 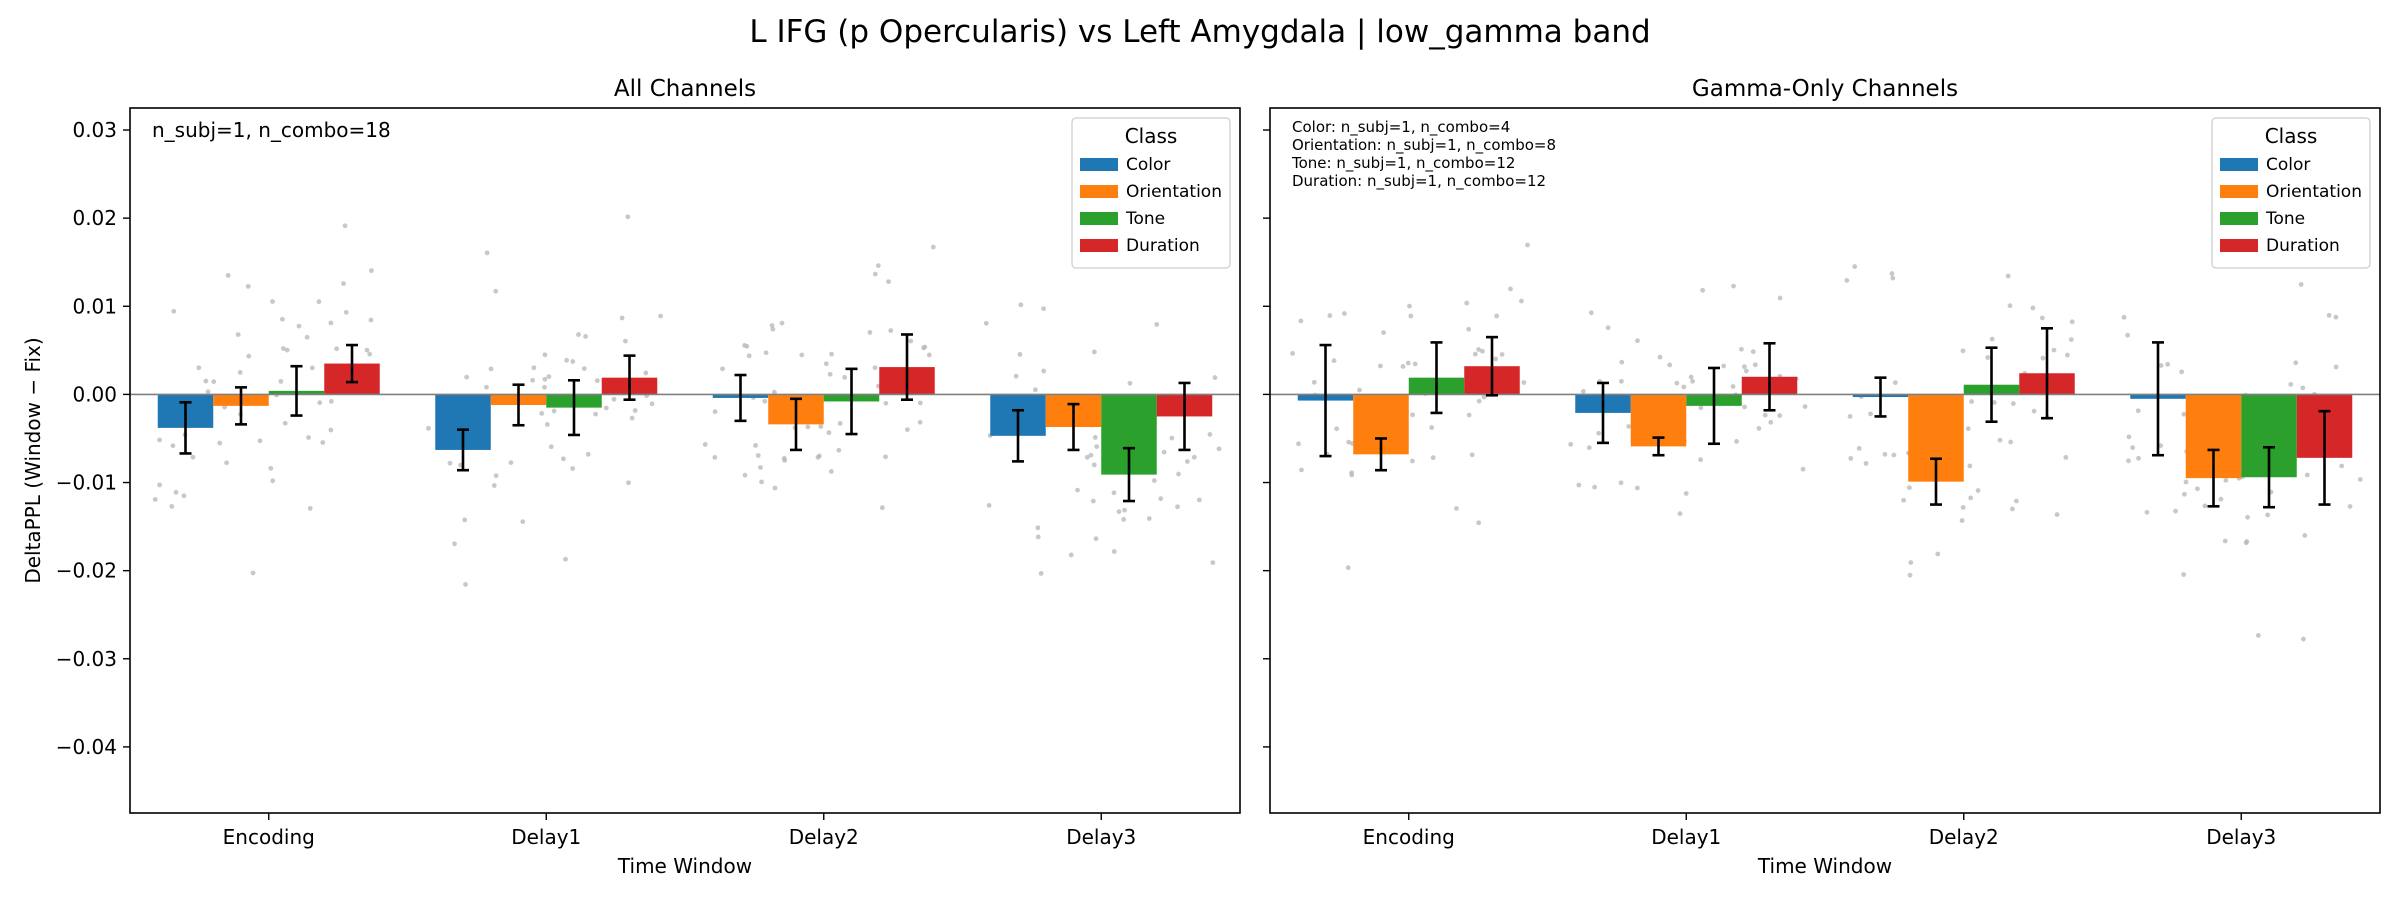 I want to click on sample-size-annotation: n_subj=1, n_combo=18, so click(x=271, y=130).